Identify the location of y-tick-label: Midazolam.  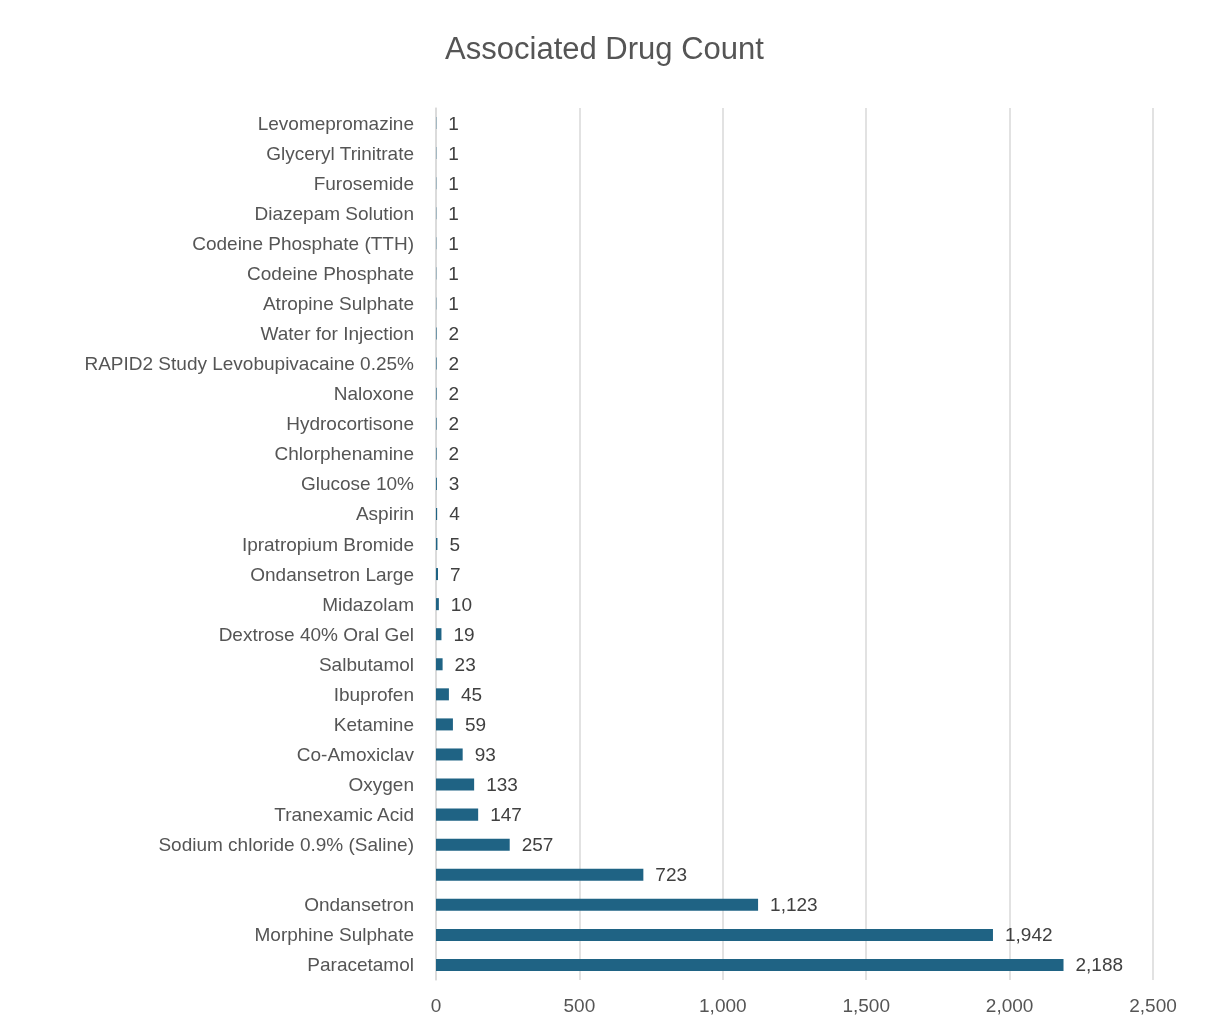
(368, 604).